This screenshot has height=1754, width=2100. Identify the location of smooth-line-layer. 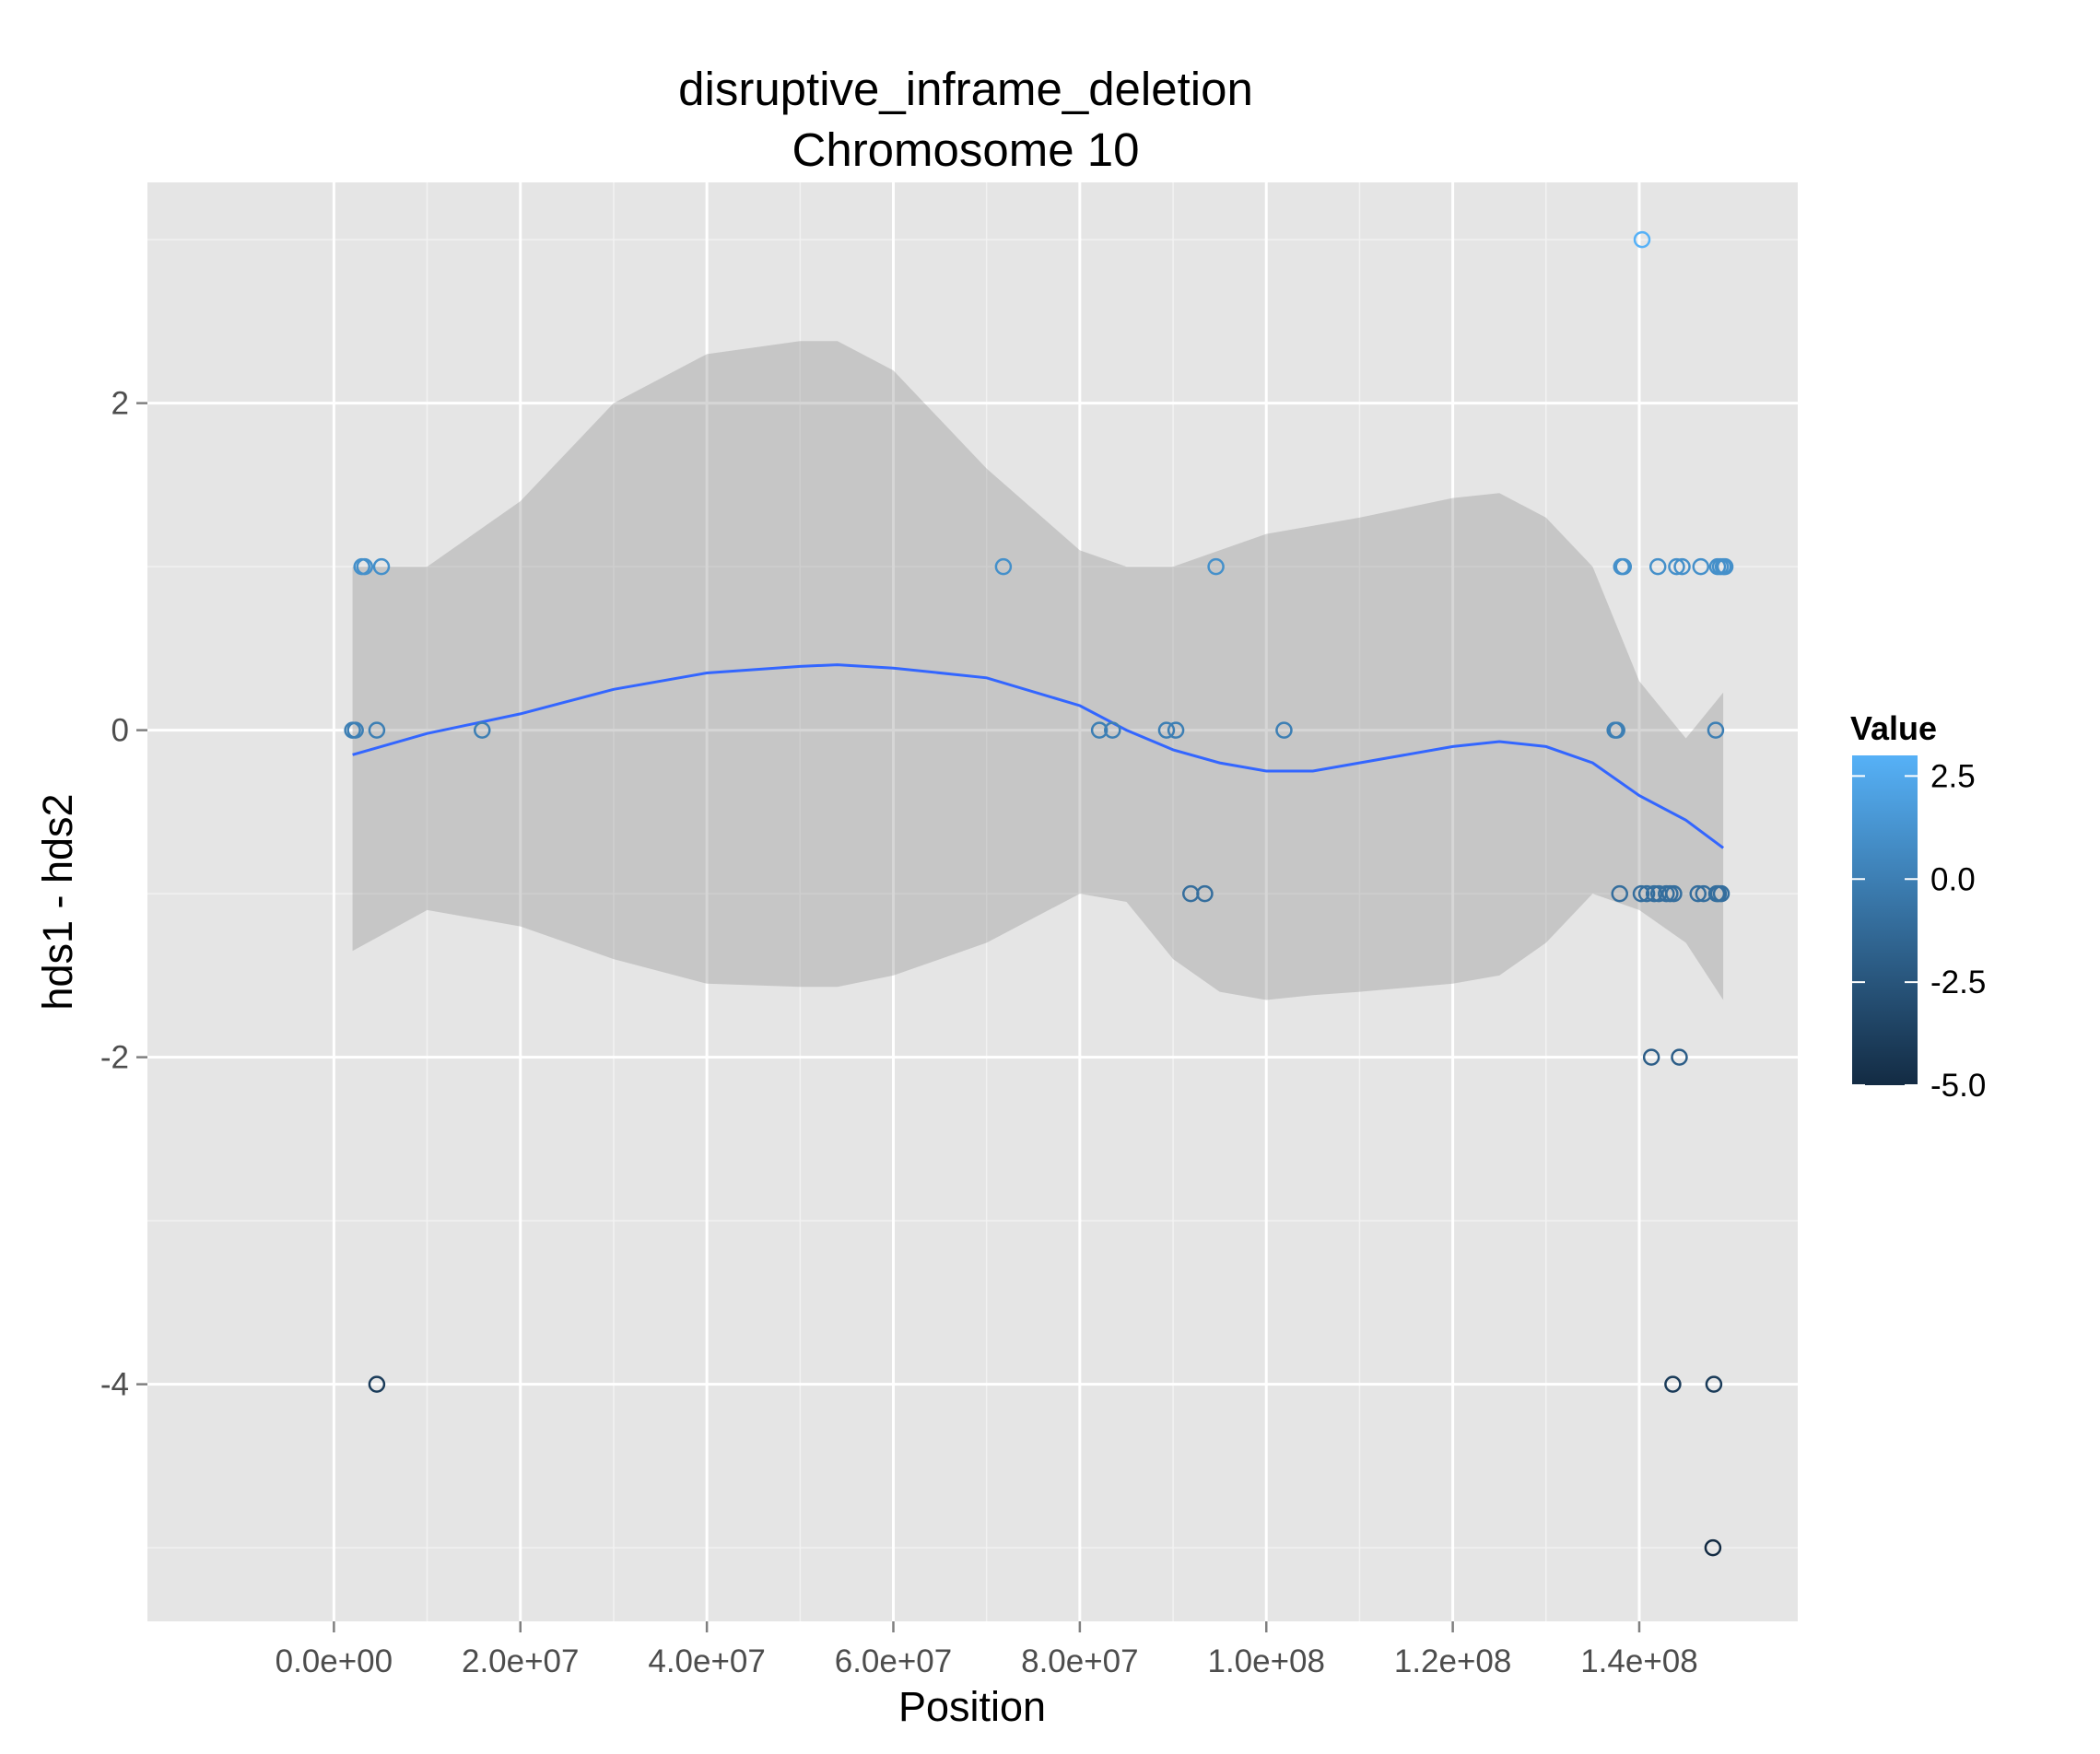
(1038, 756).